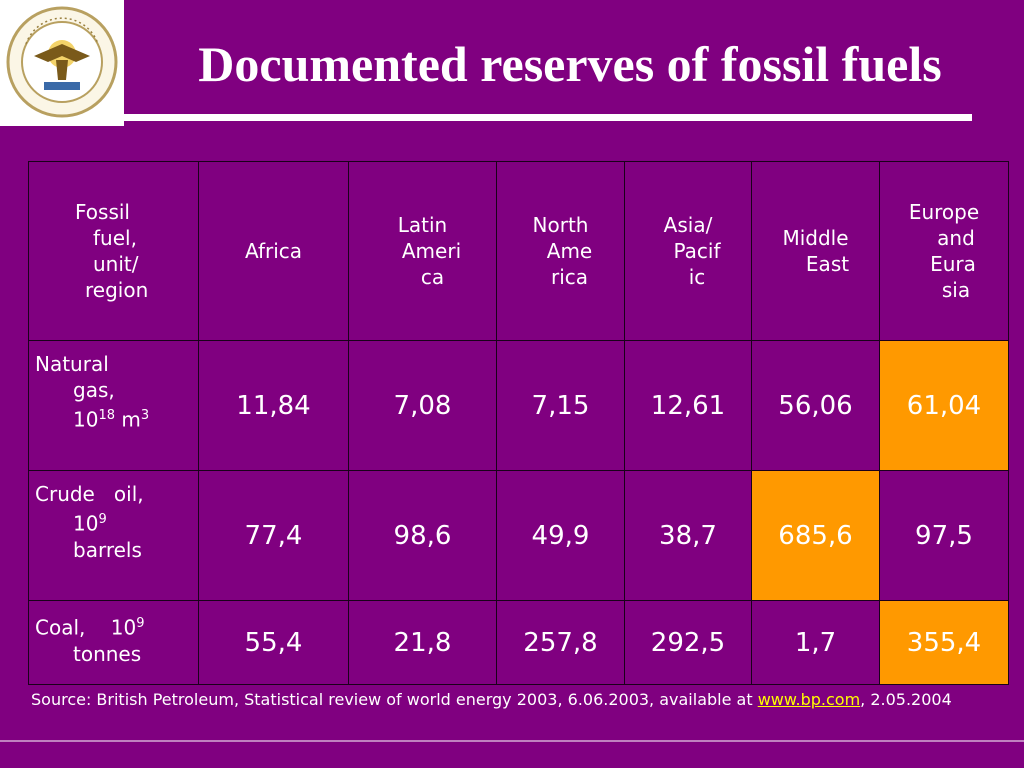  I want to click on cell-value: 7,15, so click(560, 405).